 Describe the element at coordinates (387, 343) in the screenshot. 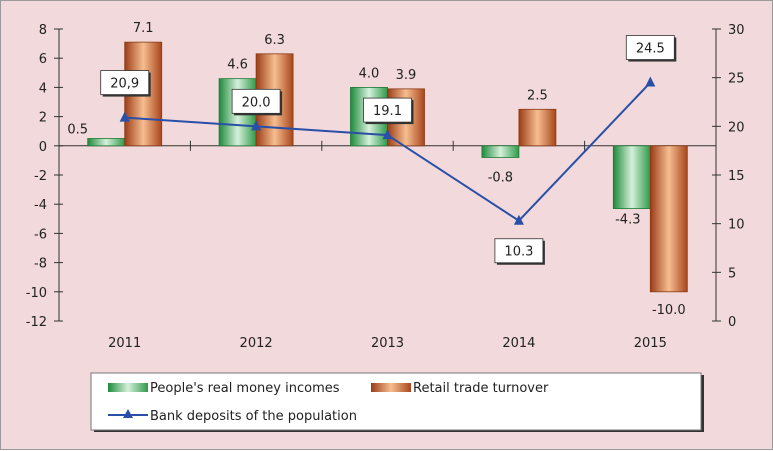

I see `x-tick-label: 2013` at that location.